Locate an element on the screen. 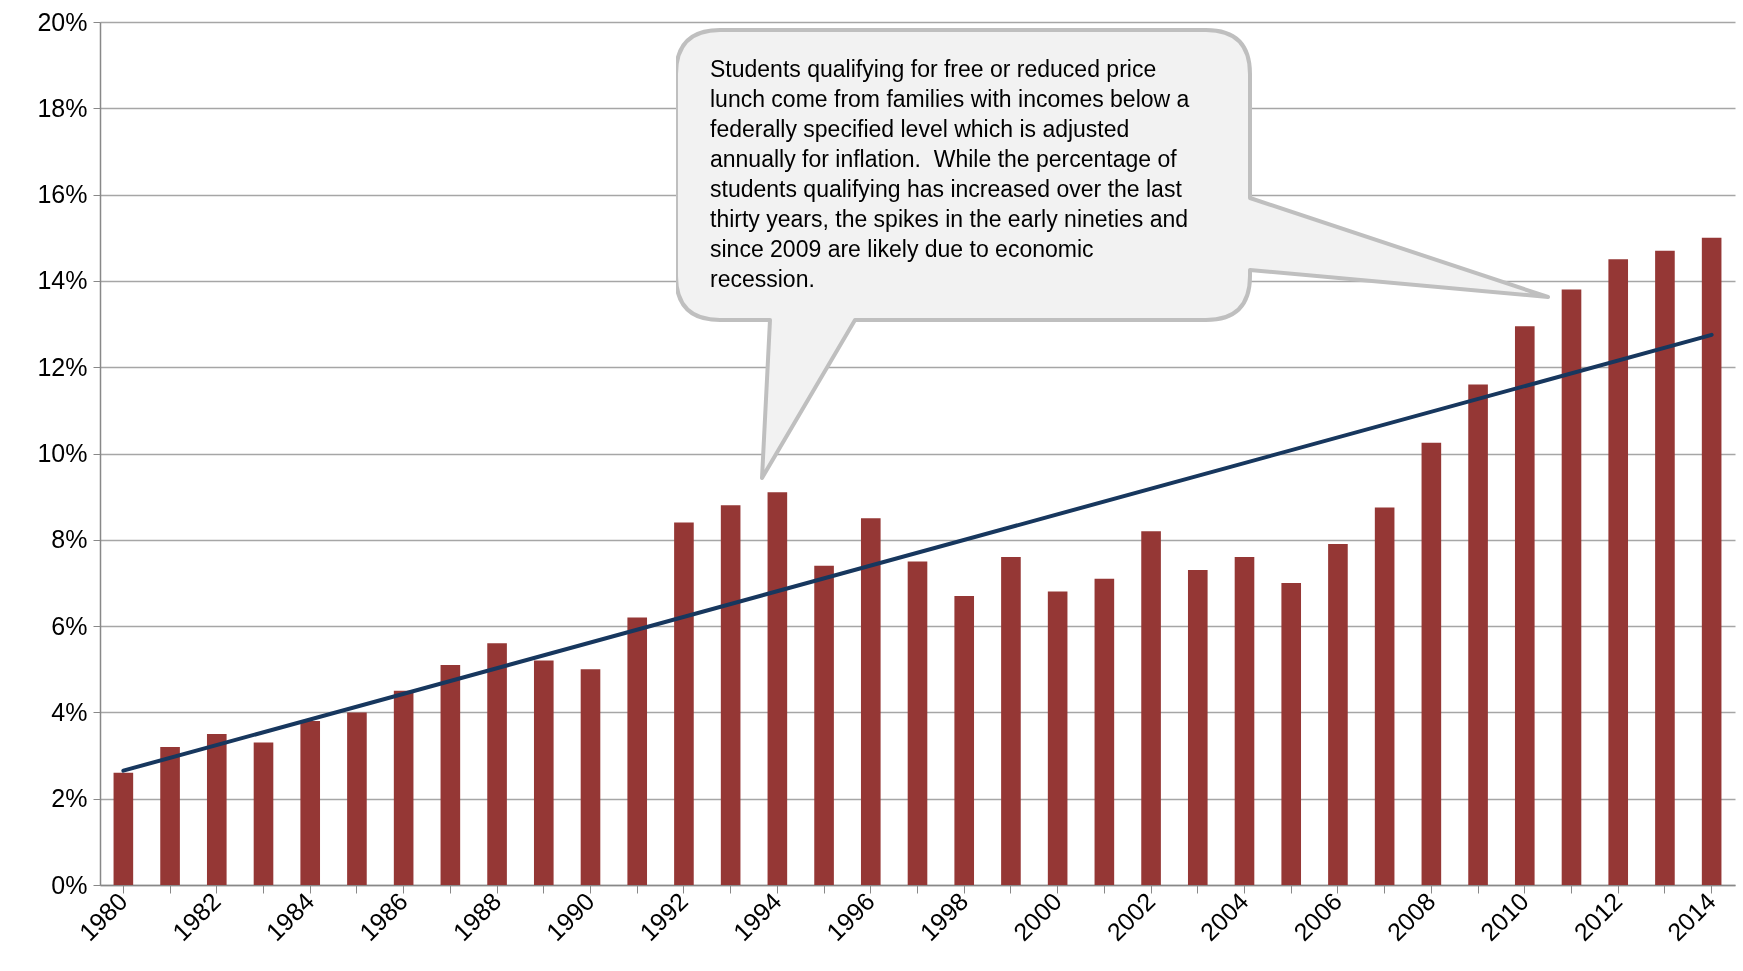 Image resolution: width=1743 pixels, height=971 pixels. y-tick-label: 10% is located at coordinates (62, 453).